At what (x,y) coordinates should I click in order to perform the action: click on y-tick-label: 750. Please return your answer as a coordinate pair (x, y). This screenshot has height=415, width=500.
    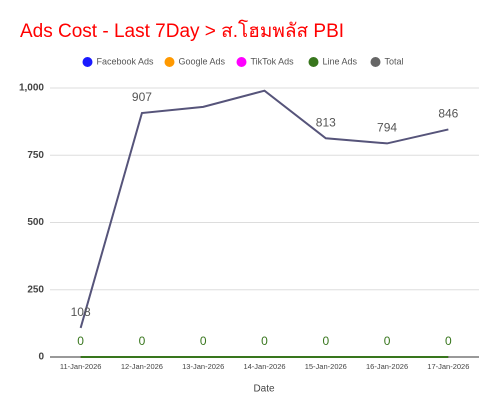
    Looking at the image, I should click on (35, 155).